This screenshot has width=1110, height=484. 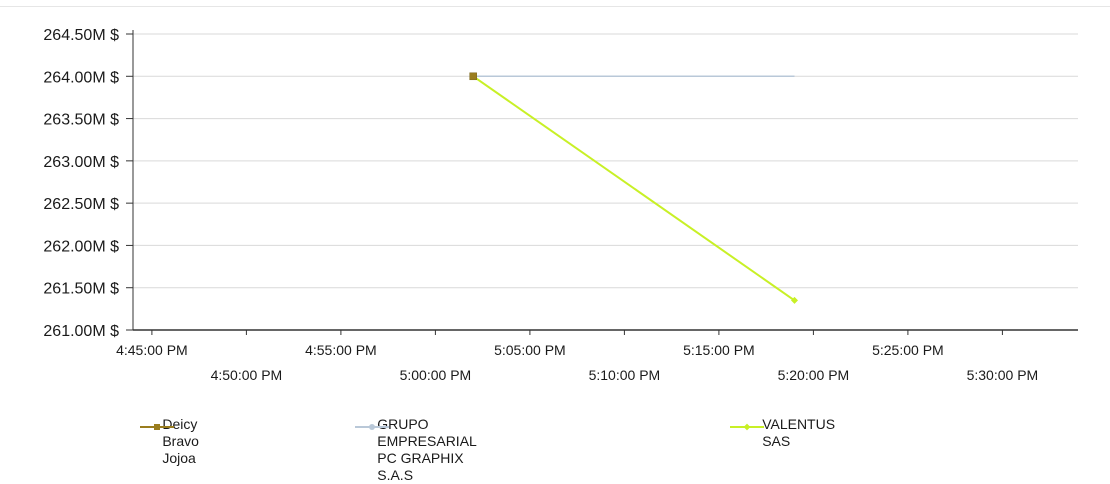 I want to click on x-tick-label: 5:00:00 PM, so click(x=436, y=375).